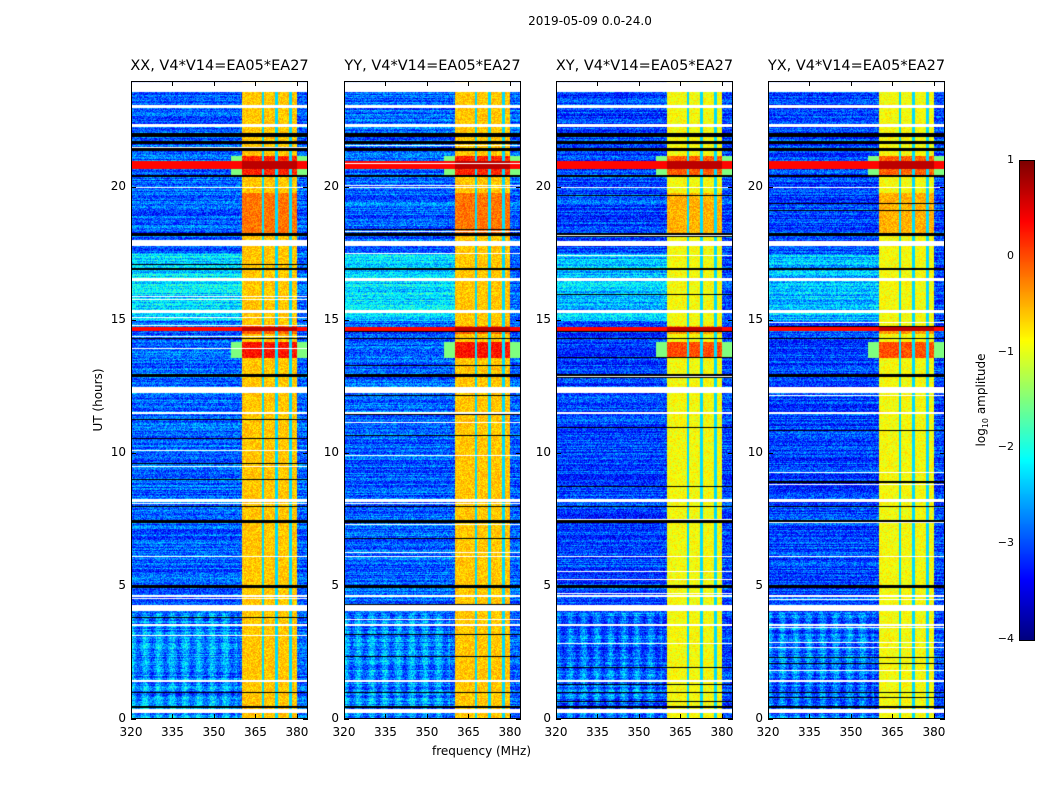 This screenshot has height=800, width=1050. Describe the element at coordinates (982, 400) in the screenshot. I see `colorbar-label: log10 amplitude` at that location.